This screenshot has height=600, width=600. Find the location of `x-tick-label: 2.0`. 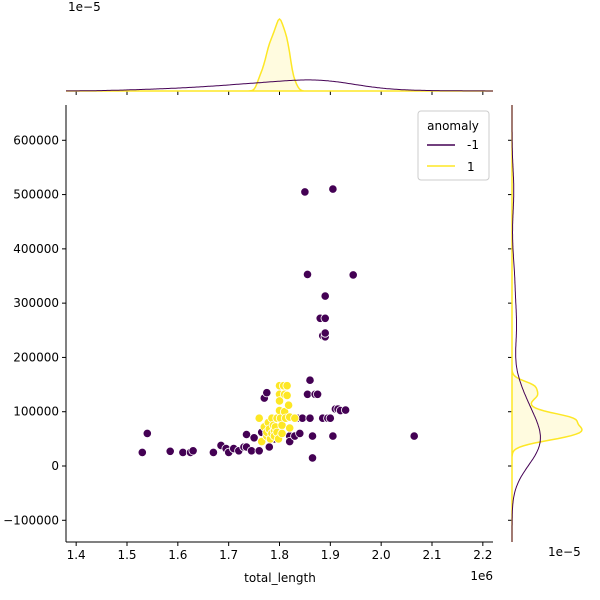

x-tick-label: 2.0 is located at coordinates (381, 555).